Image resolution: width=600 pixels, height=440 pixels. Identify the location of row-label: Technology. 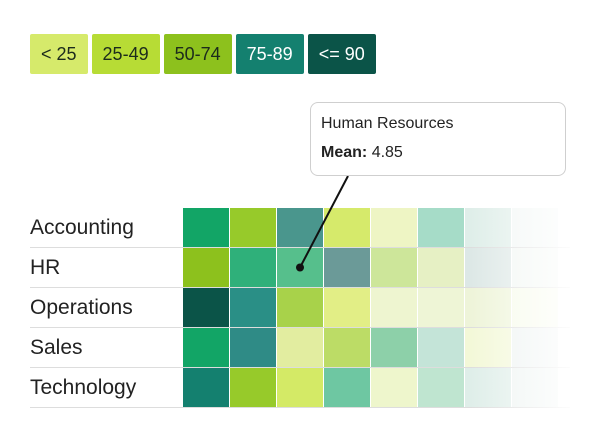
(83, 387).